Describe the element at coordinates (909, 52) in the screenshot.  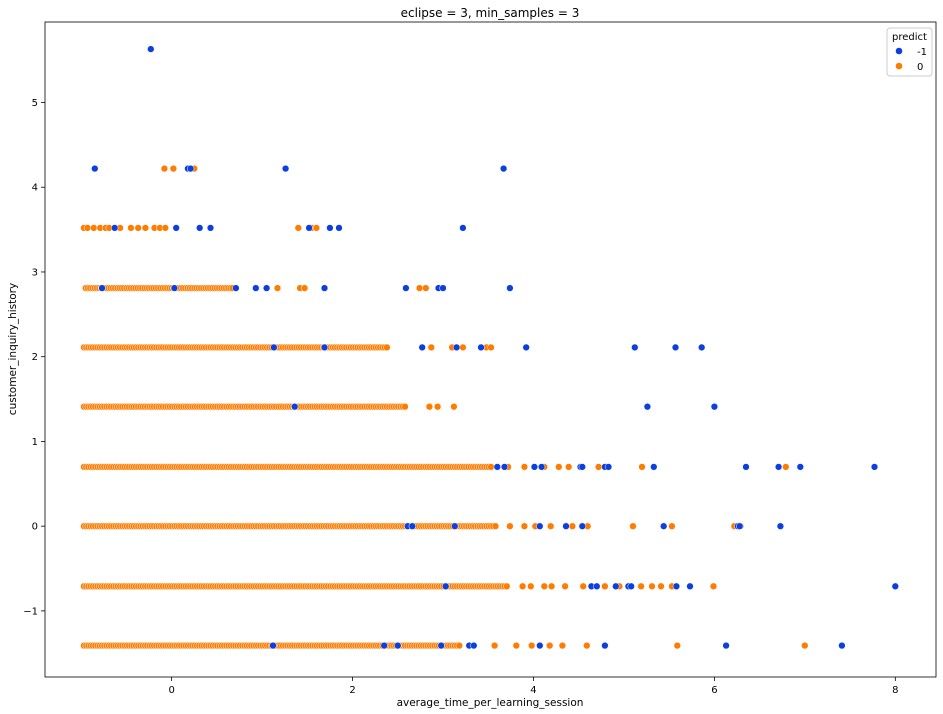
I see `legend: predict -1 0` at that location.